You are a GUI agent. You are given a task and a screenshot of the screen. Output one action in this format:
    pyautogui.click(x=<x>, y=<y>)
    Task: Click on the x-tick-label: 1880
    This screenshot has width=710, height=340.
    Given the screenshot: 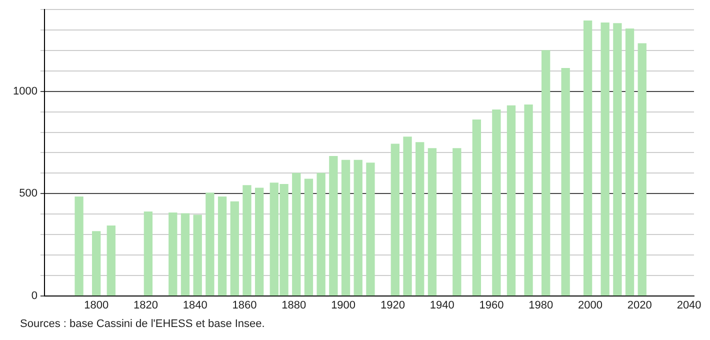 What is the action you would take?
    pyautogui.click(x=294, y=305)
    